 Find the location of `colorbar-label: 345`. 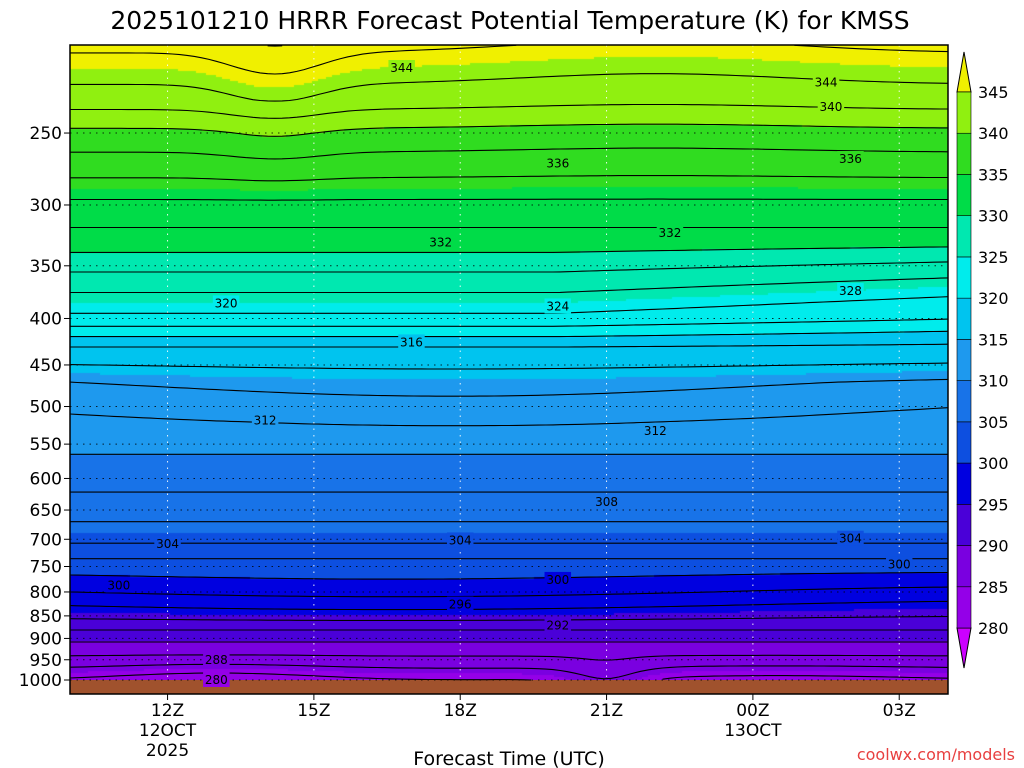

colorbar-label: 345 is located at coordinates (993, 92).